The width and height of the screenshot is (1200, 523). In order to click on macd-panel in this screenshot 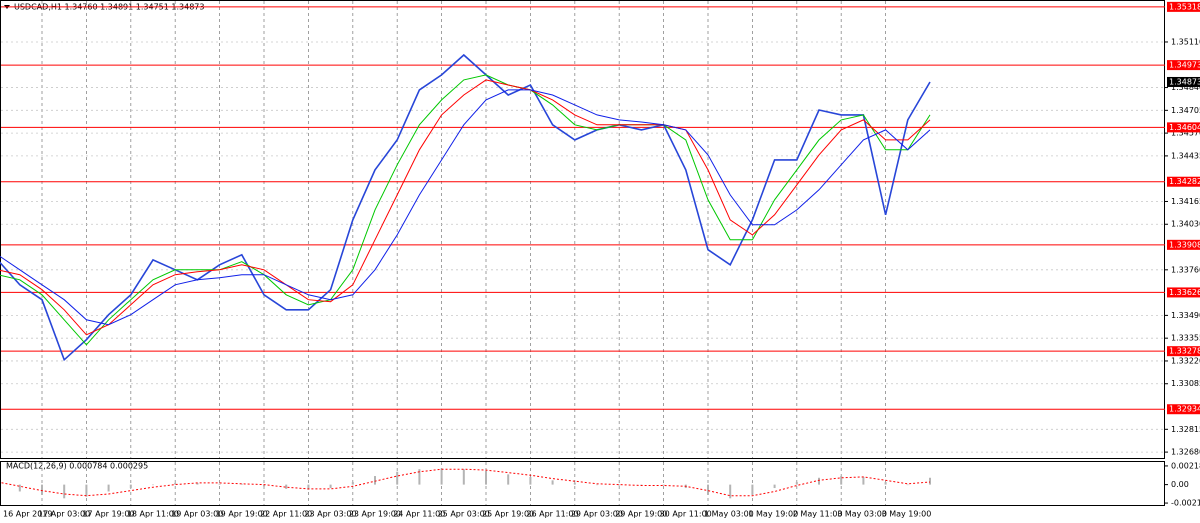, I will do `click(582, 483)`.